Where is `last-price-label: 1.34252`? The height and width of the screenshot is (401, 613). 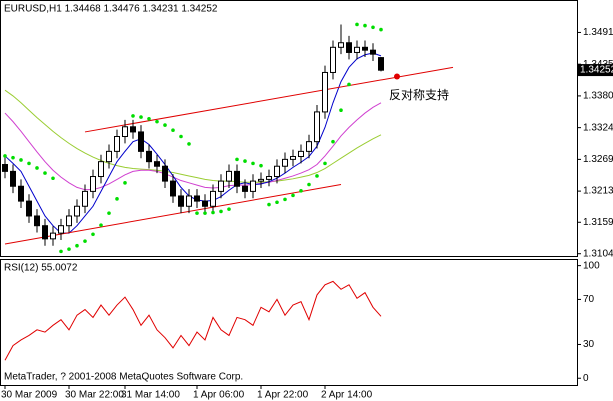
last-price-label: 1.34252 is located at coordinates (596, 70).